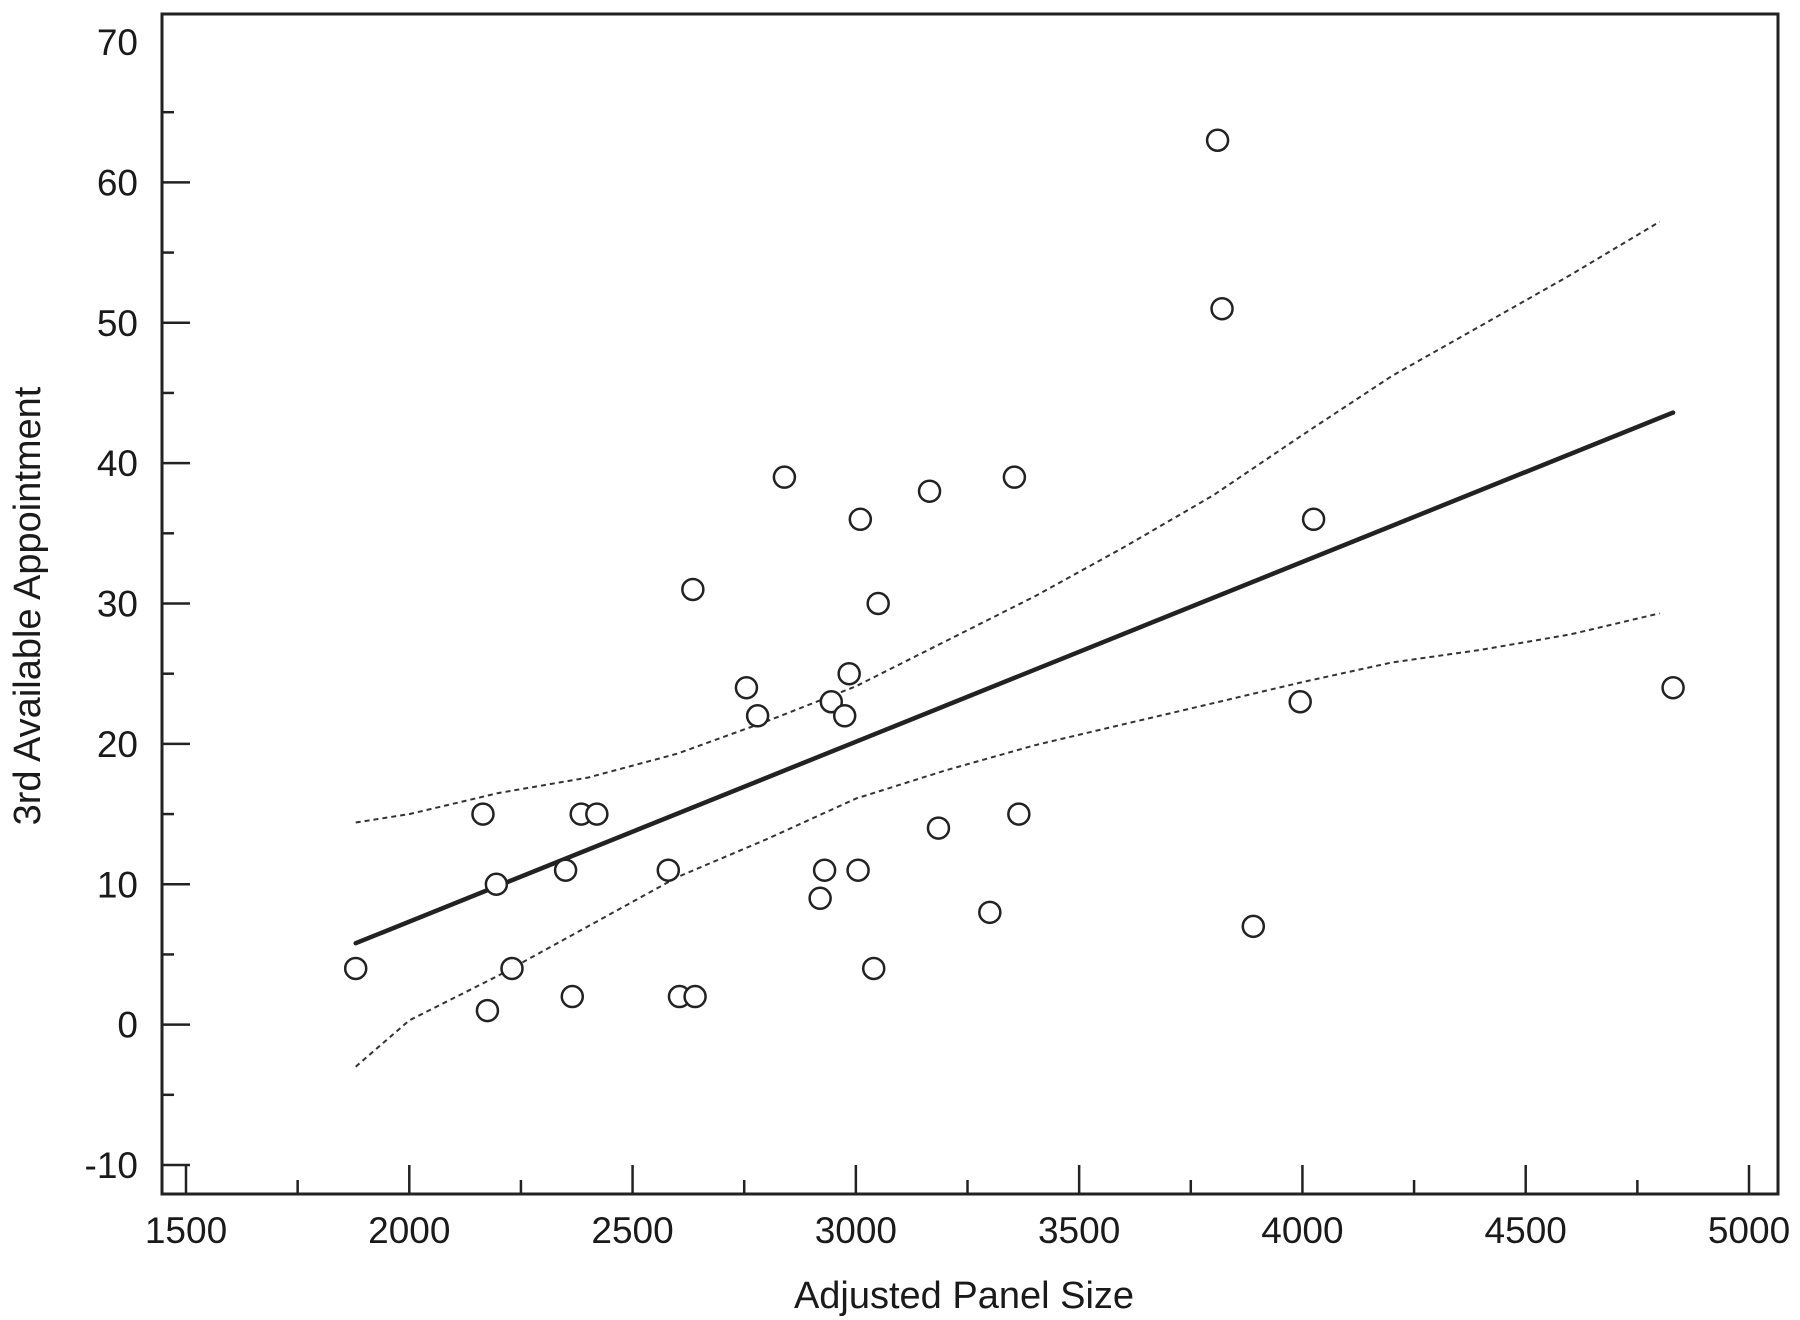 The width and height of the screenshot is (1800, 1320). What do you see at coordinates (409, 1230) in the screenshot?
I see `x-tick-label: 2000` at bounding box center [409, 1230].